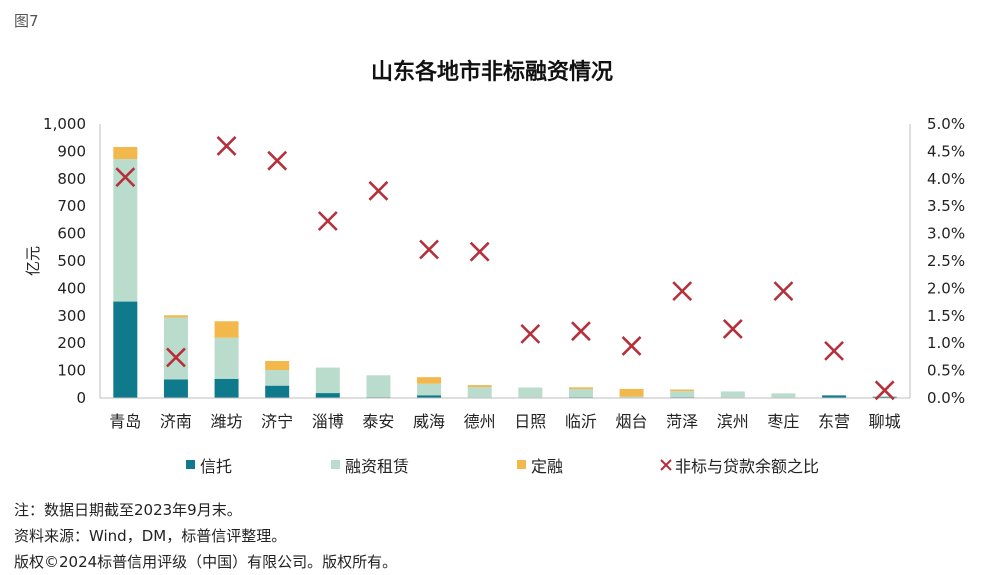 Image resolution: width=984 pixels, height=575 pixels. Describe the element at coordinates (946, 343) in the screenshot. I see `y2-tick-label: 1.0%` at that location.